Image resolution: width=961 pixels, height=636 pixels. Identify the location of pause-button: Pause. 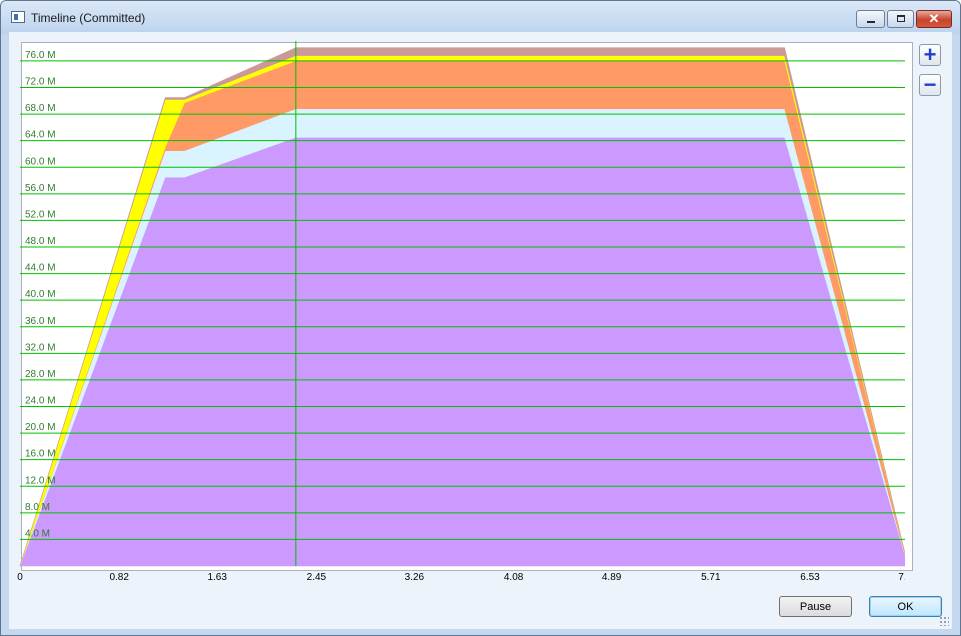
(815, 606).